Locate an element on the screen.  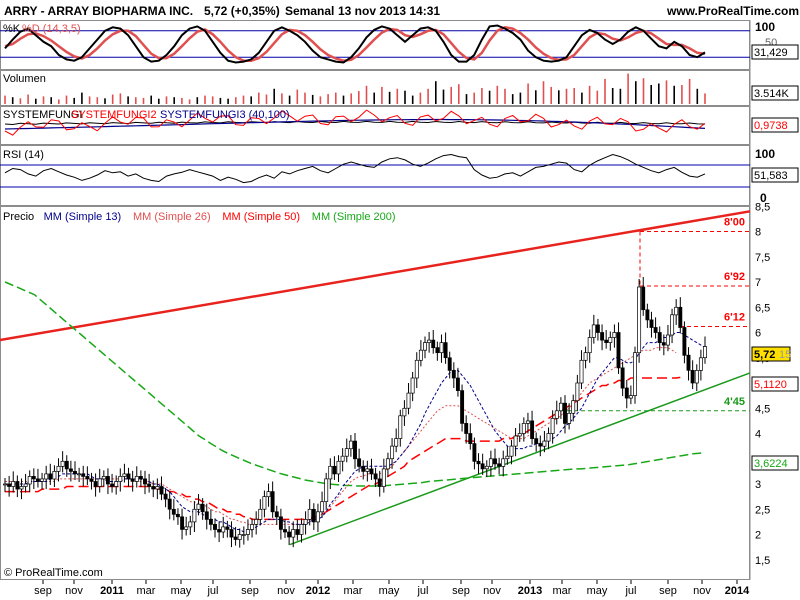
price-tick-label: 8,5 is located at coordinates (762, 207).